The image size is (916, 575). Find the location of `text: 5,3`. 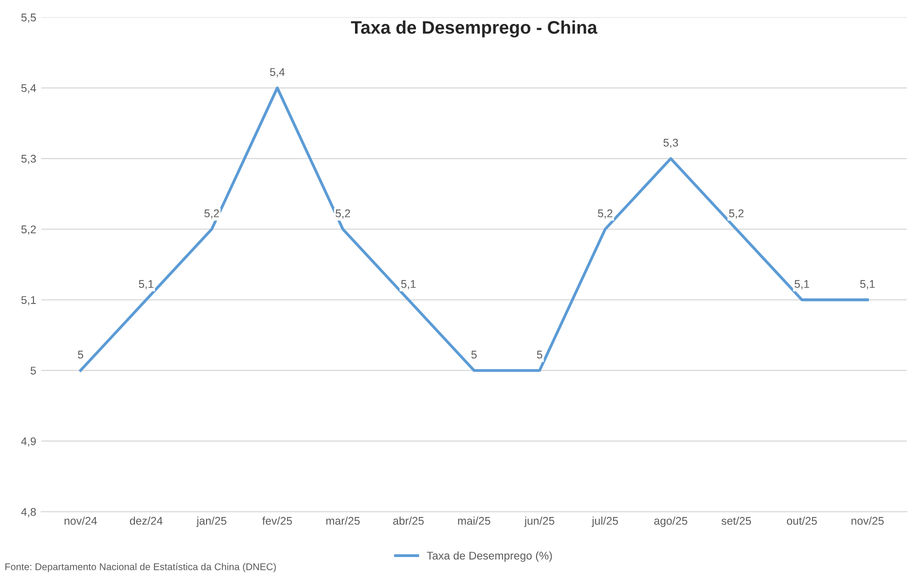

text: 5,3 is located at coordinates (670, 143).